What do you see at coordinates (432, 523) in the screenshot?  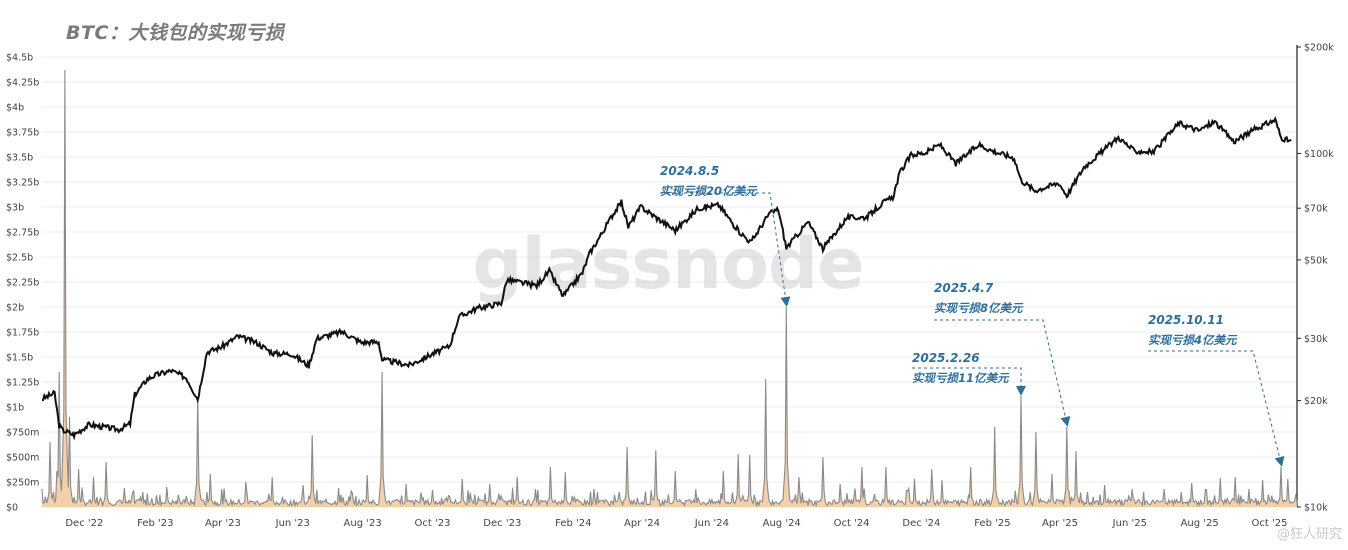 I see `x-tick-label: Oct '23` at bounding box center [432, 523].